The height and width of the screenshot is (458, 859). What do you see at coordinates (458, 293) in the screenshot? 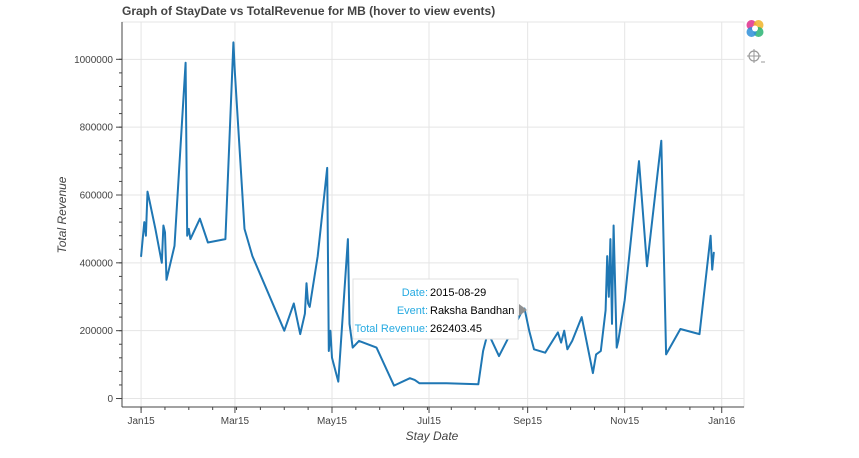
I see `tooltip-date-value: 2015-08-29` at bounding box center [458, 293].